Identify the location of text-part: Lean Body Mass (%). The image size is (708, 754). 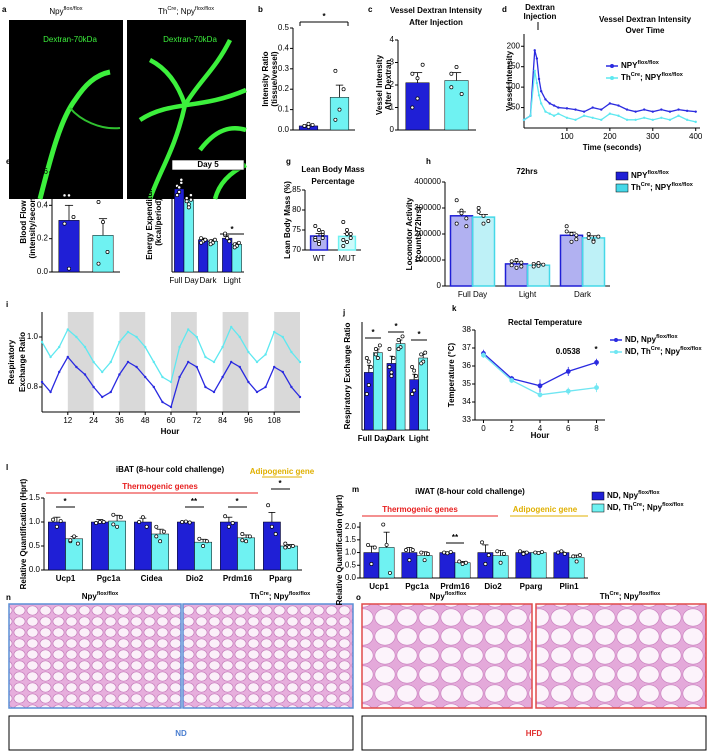
(287, 220).